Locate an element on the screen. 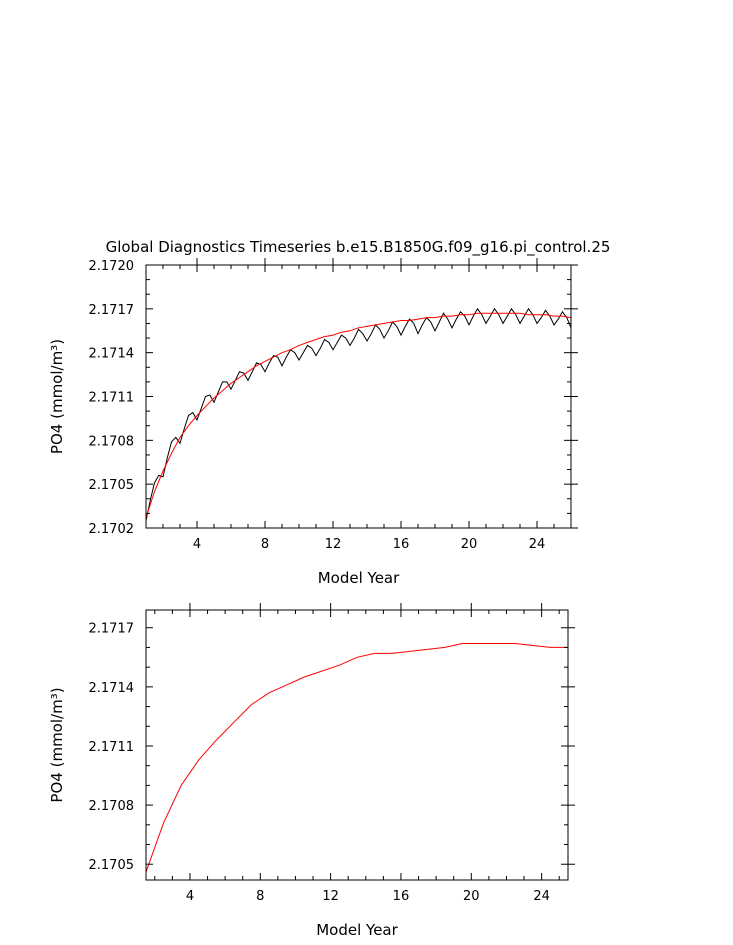 This screenshot has width=733, height=945. series-line-annual-mean is located at coordinates (356, 758).